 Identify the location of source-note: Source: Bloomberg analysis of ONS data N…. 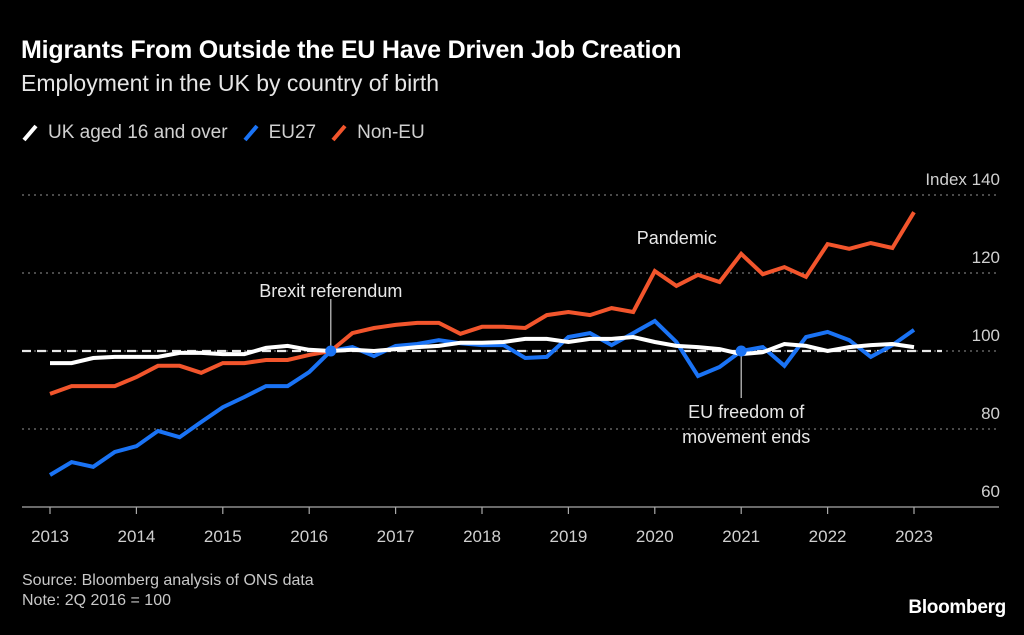
(168, 591).